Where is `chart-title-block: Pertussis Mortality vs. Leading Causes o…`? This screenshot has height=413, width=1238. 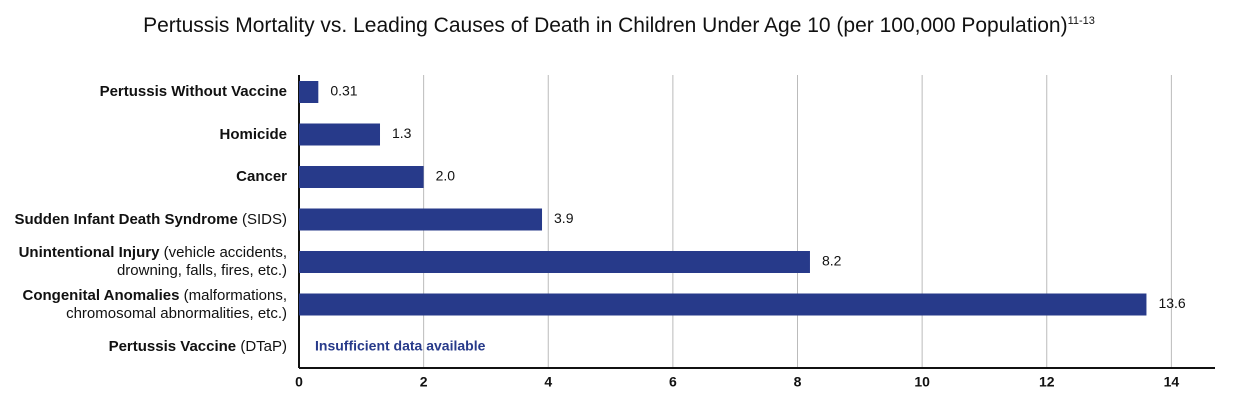 chart-title-block: Pertussis Mortality vs. Leading Causes o… is located at coordinates (619, 26).